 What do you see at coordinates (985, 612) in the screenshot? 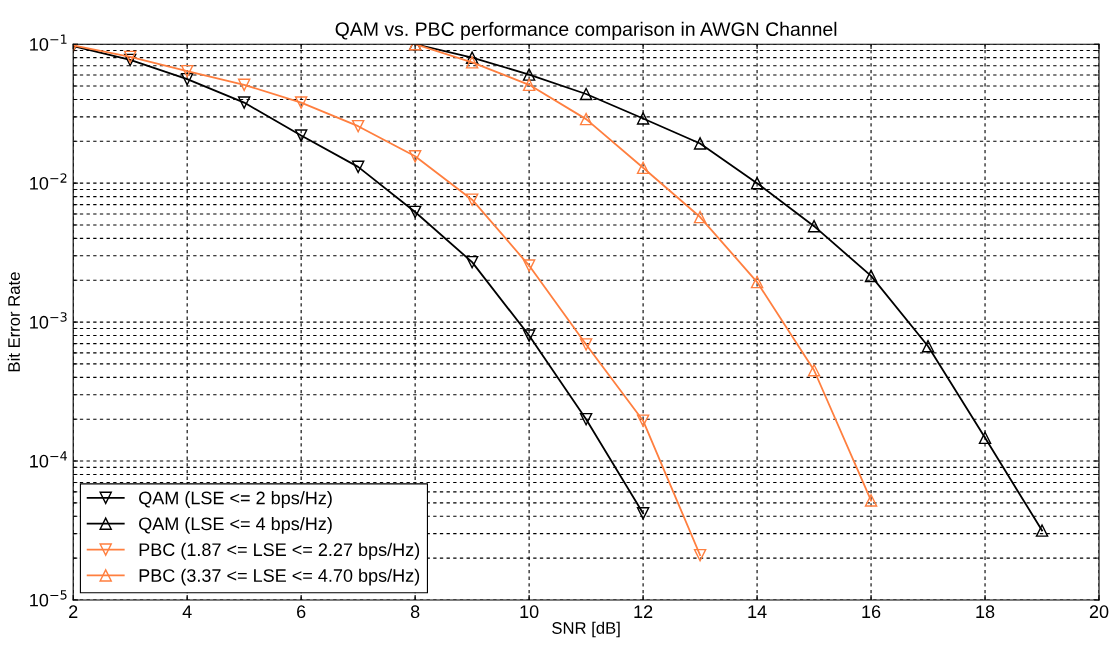
I see `x-tick-label: 18` at bounding box center [985, 612].